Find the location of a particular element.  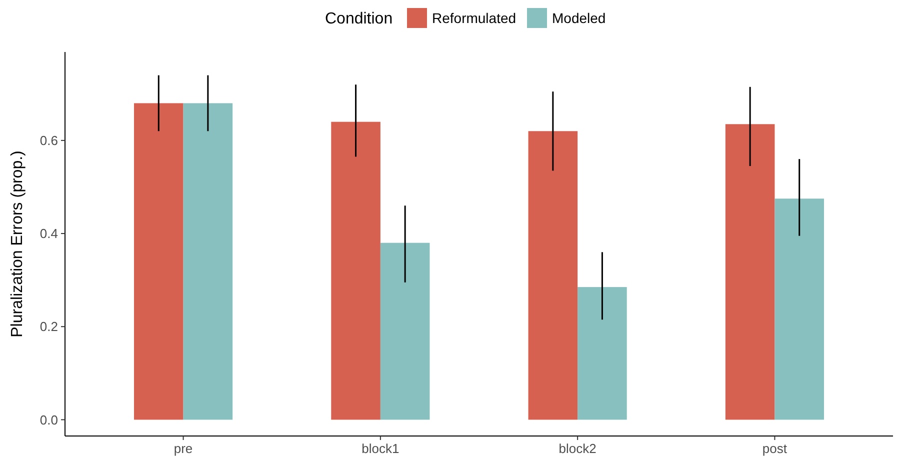

legend-title: Condition is located at coordinates (359, 19).